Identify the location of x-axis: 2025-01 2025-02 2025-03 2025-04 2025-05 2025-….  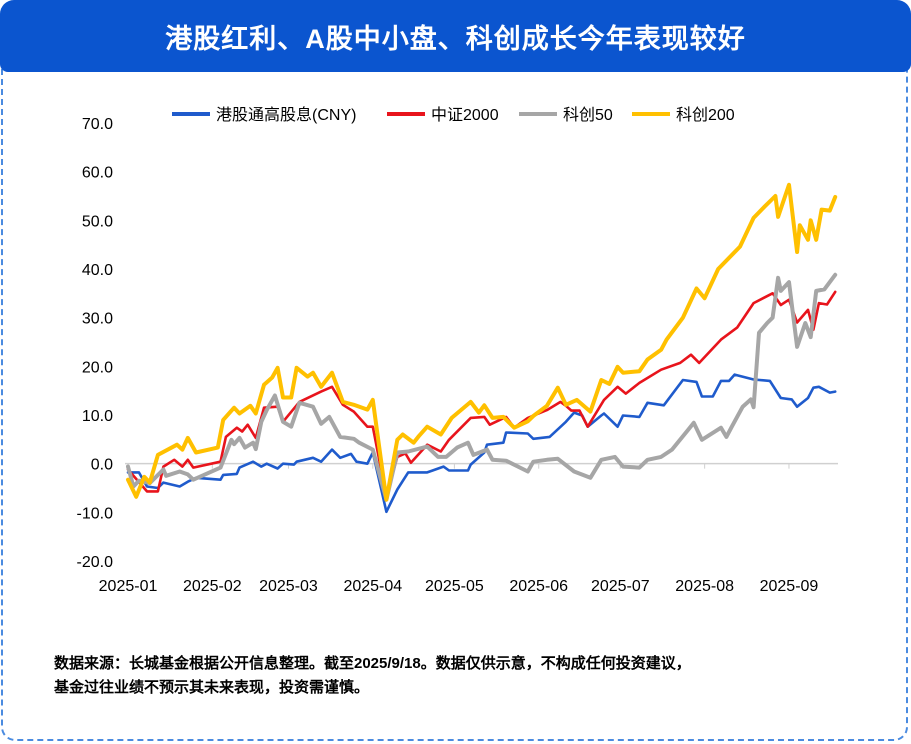
(468, 528).